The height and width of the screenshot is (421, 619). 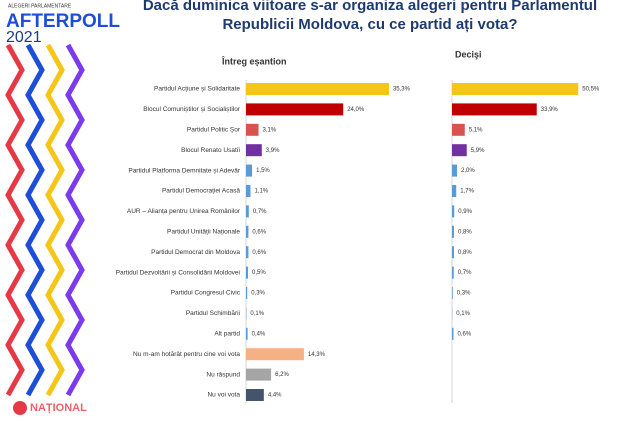 I want to click on category-label: Partidul Congresul Civic, so click(x=206, y=293).